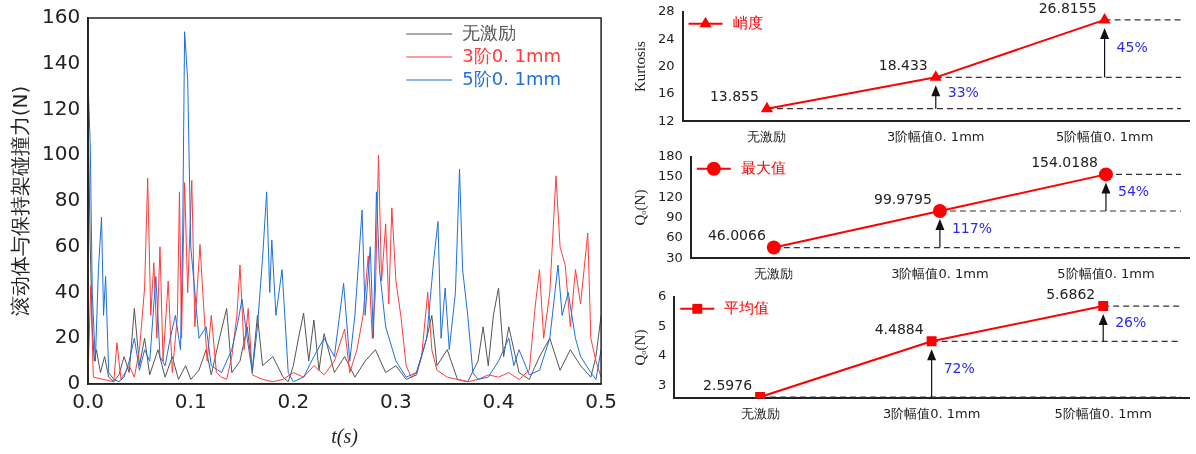  What do you see at coordinates (728, 384) in the screenshot?
I see `data-label: 2.5976` at bounding box center [728, 384].